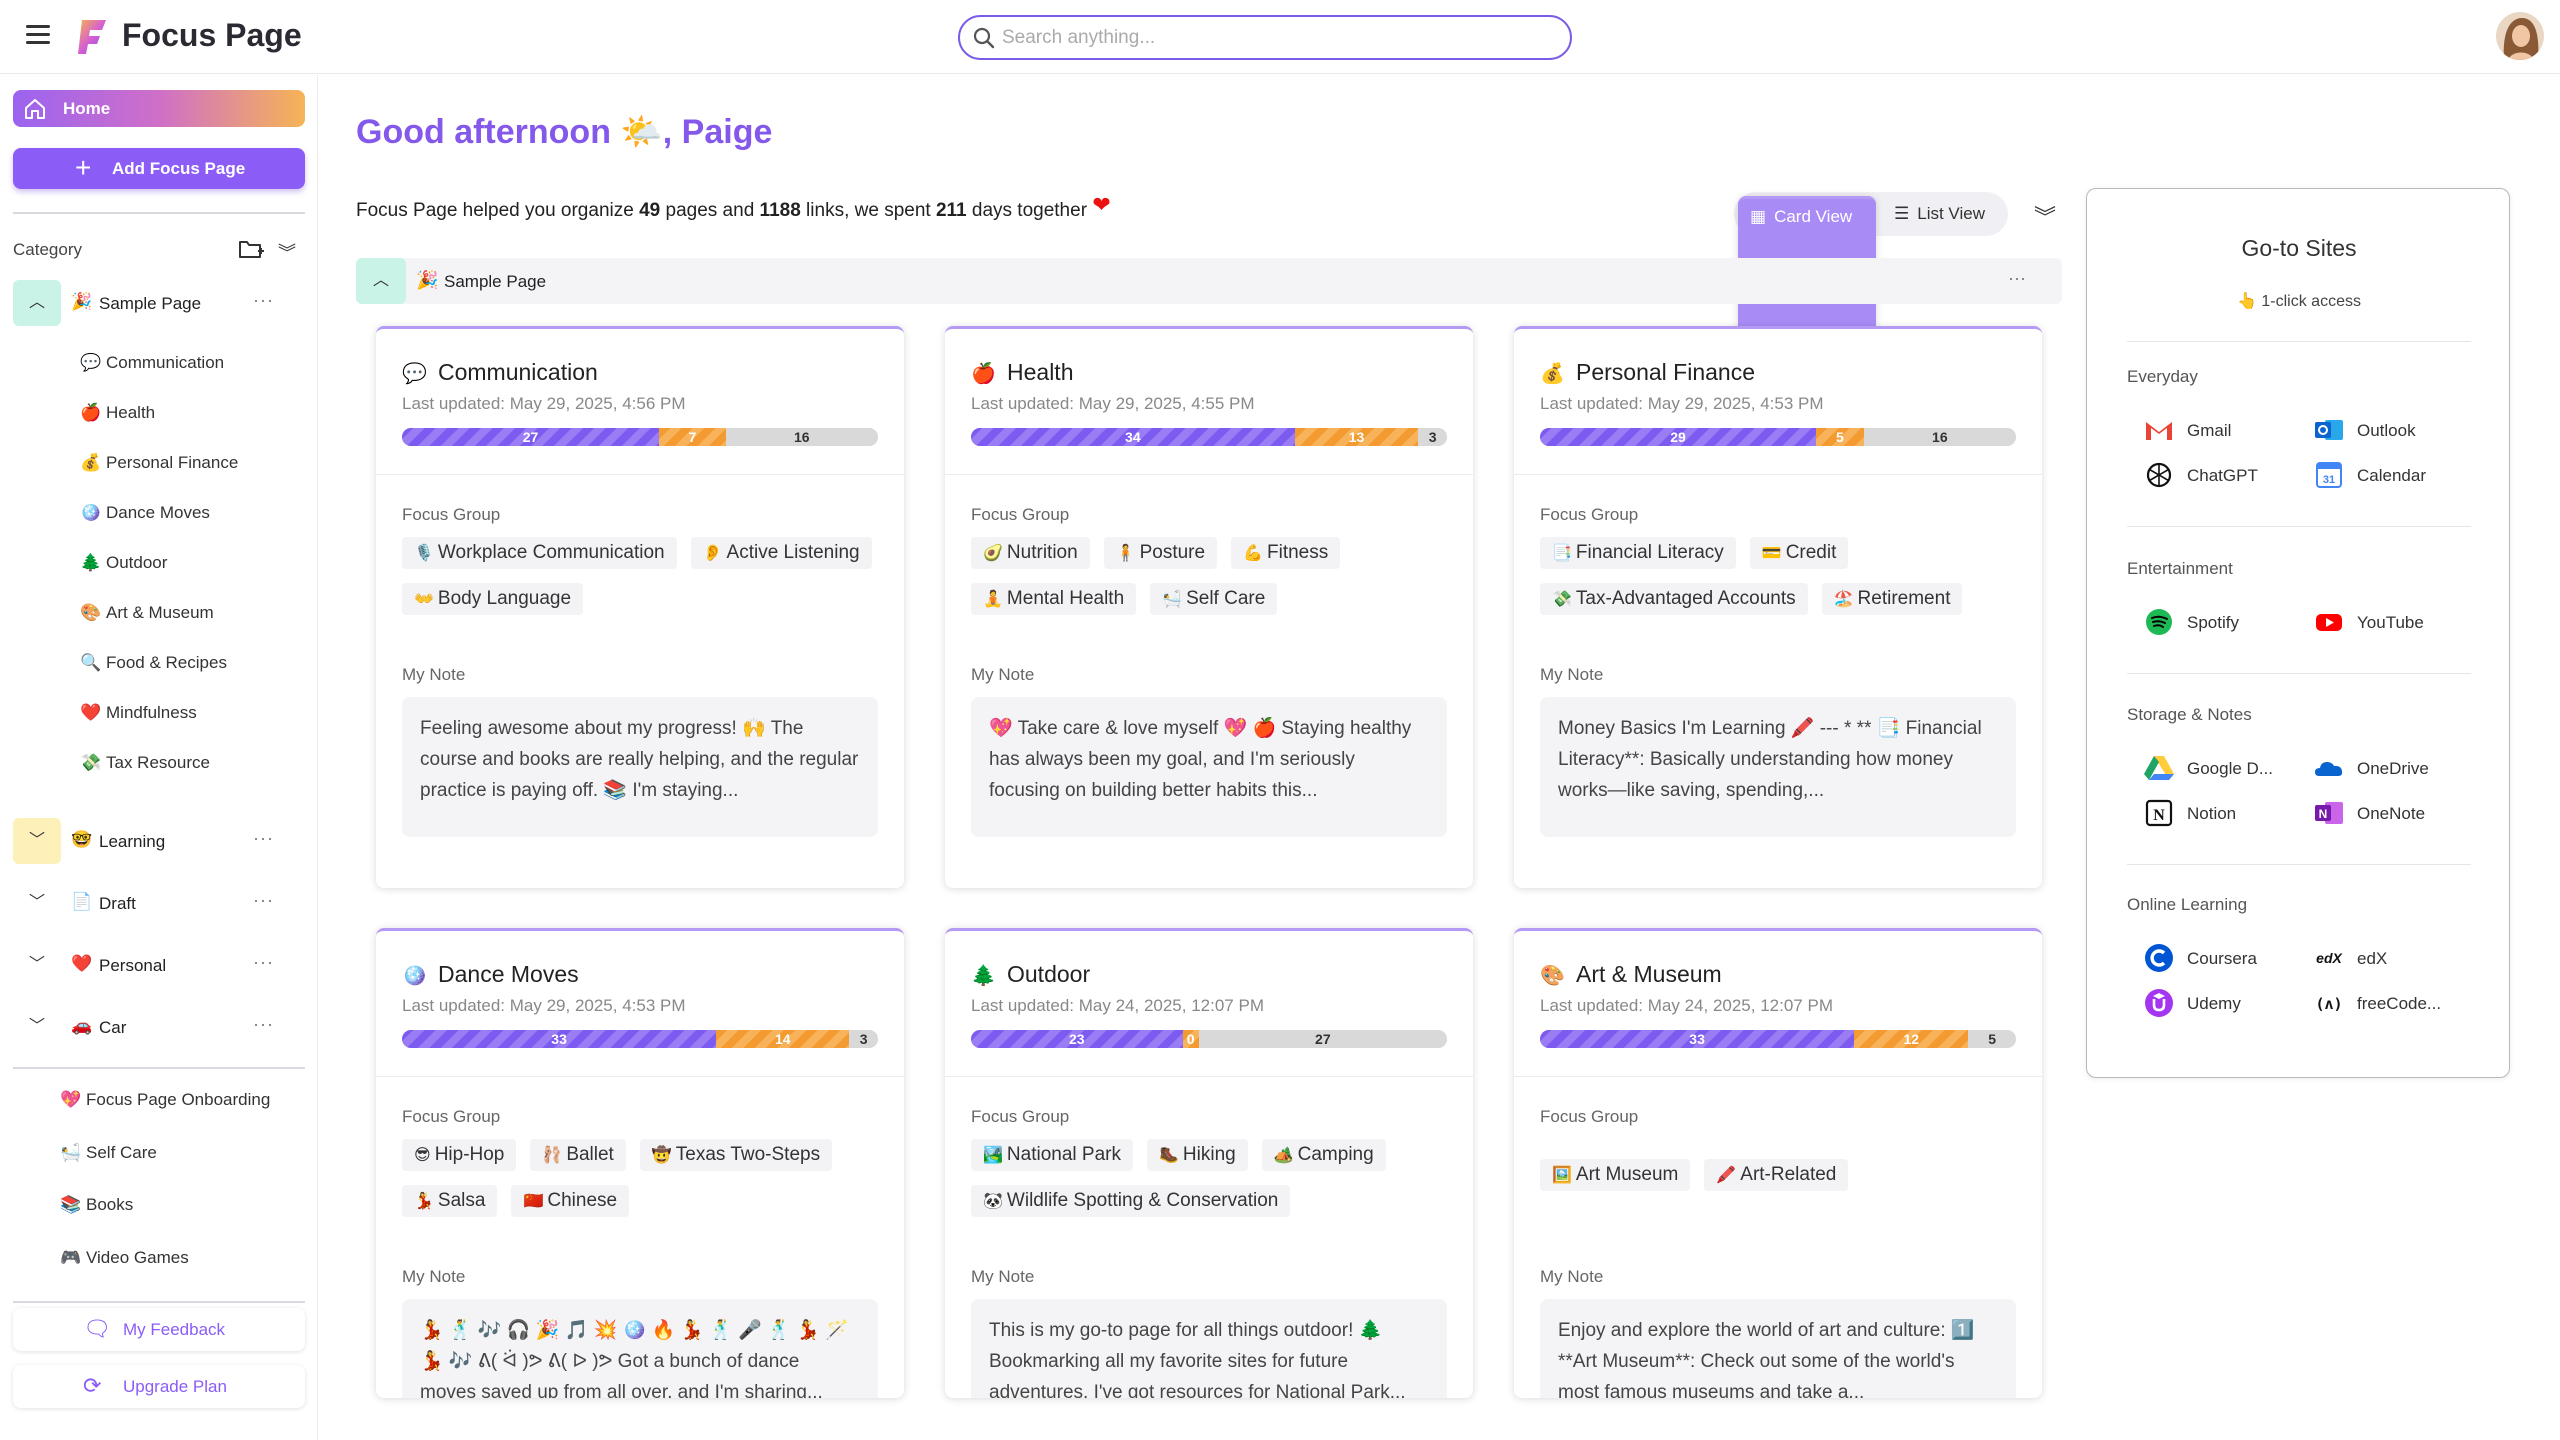 The height and width of the screenshot is (1440, 2560). I want to click on tag-emoji: 🧍, so click(1125, 553).